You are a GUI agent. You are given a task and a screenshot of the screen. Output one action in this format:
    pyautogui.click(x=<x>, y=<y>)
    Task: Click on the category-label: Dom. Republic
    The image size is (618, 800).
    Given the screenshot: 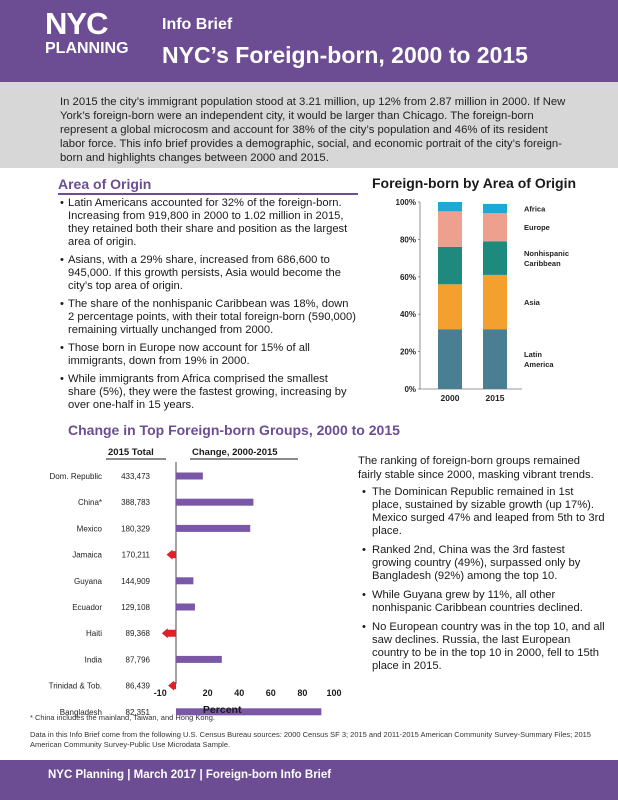 What is the action you would take?
    pyautogui.click(x=76, y=476)
    